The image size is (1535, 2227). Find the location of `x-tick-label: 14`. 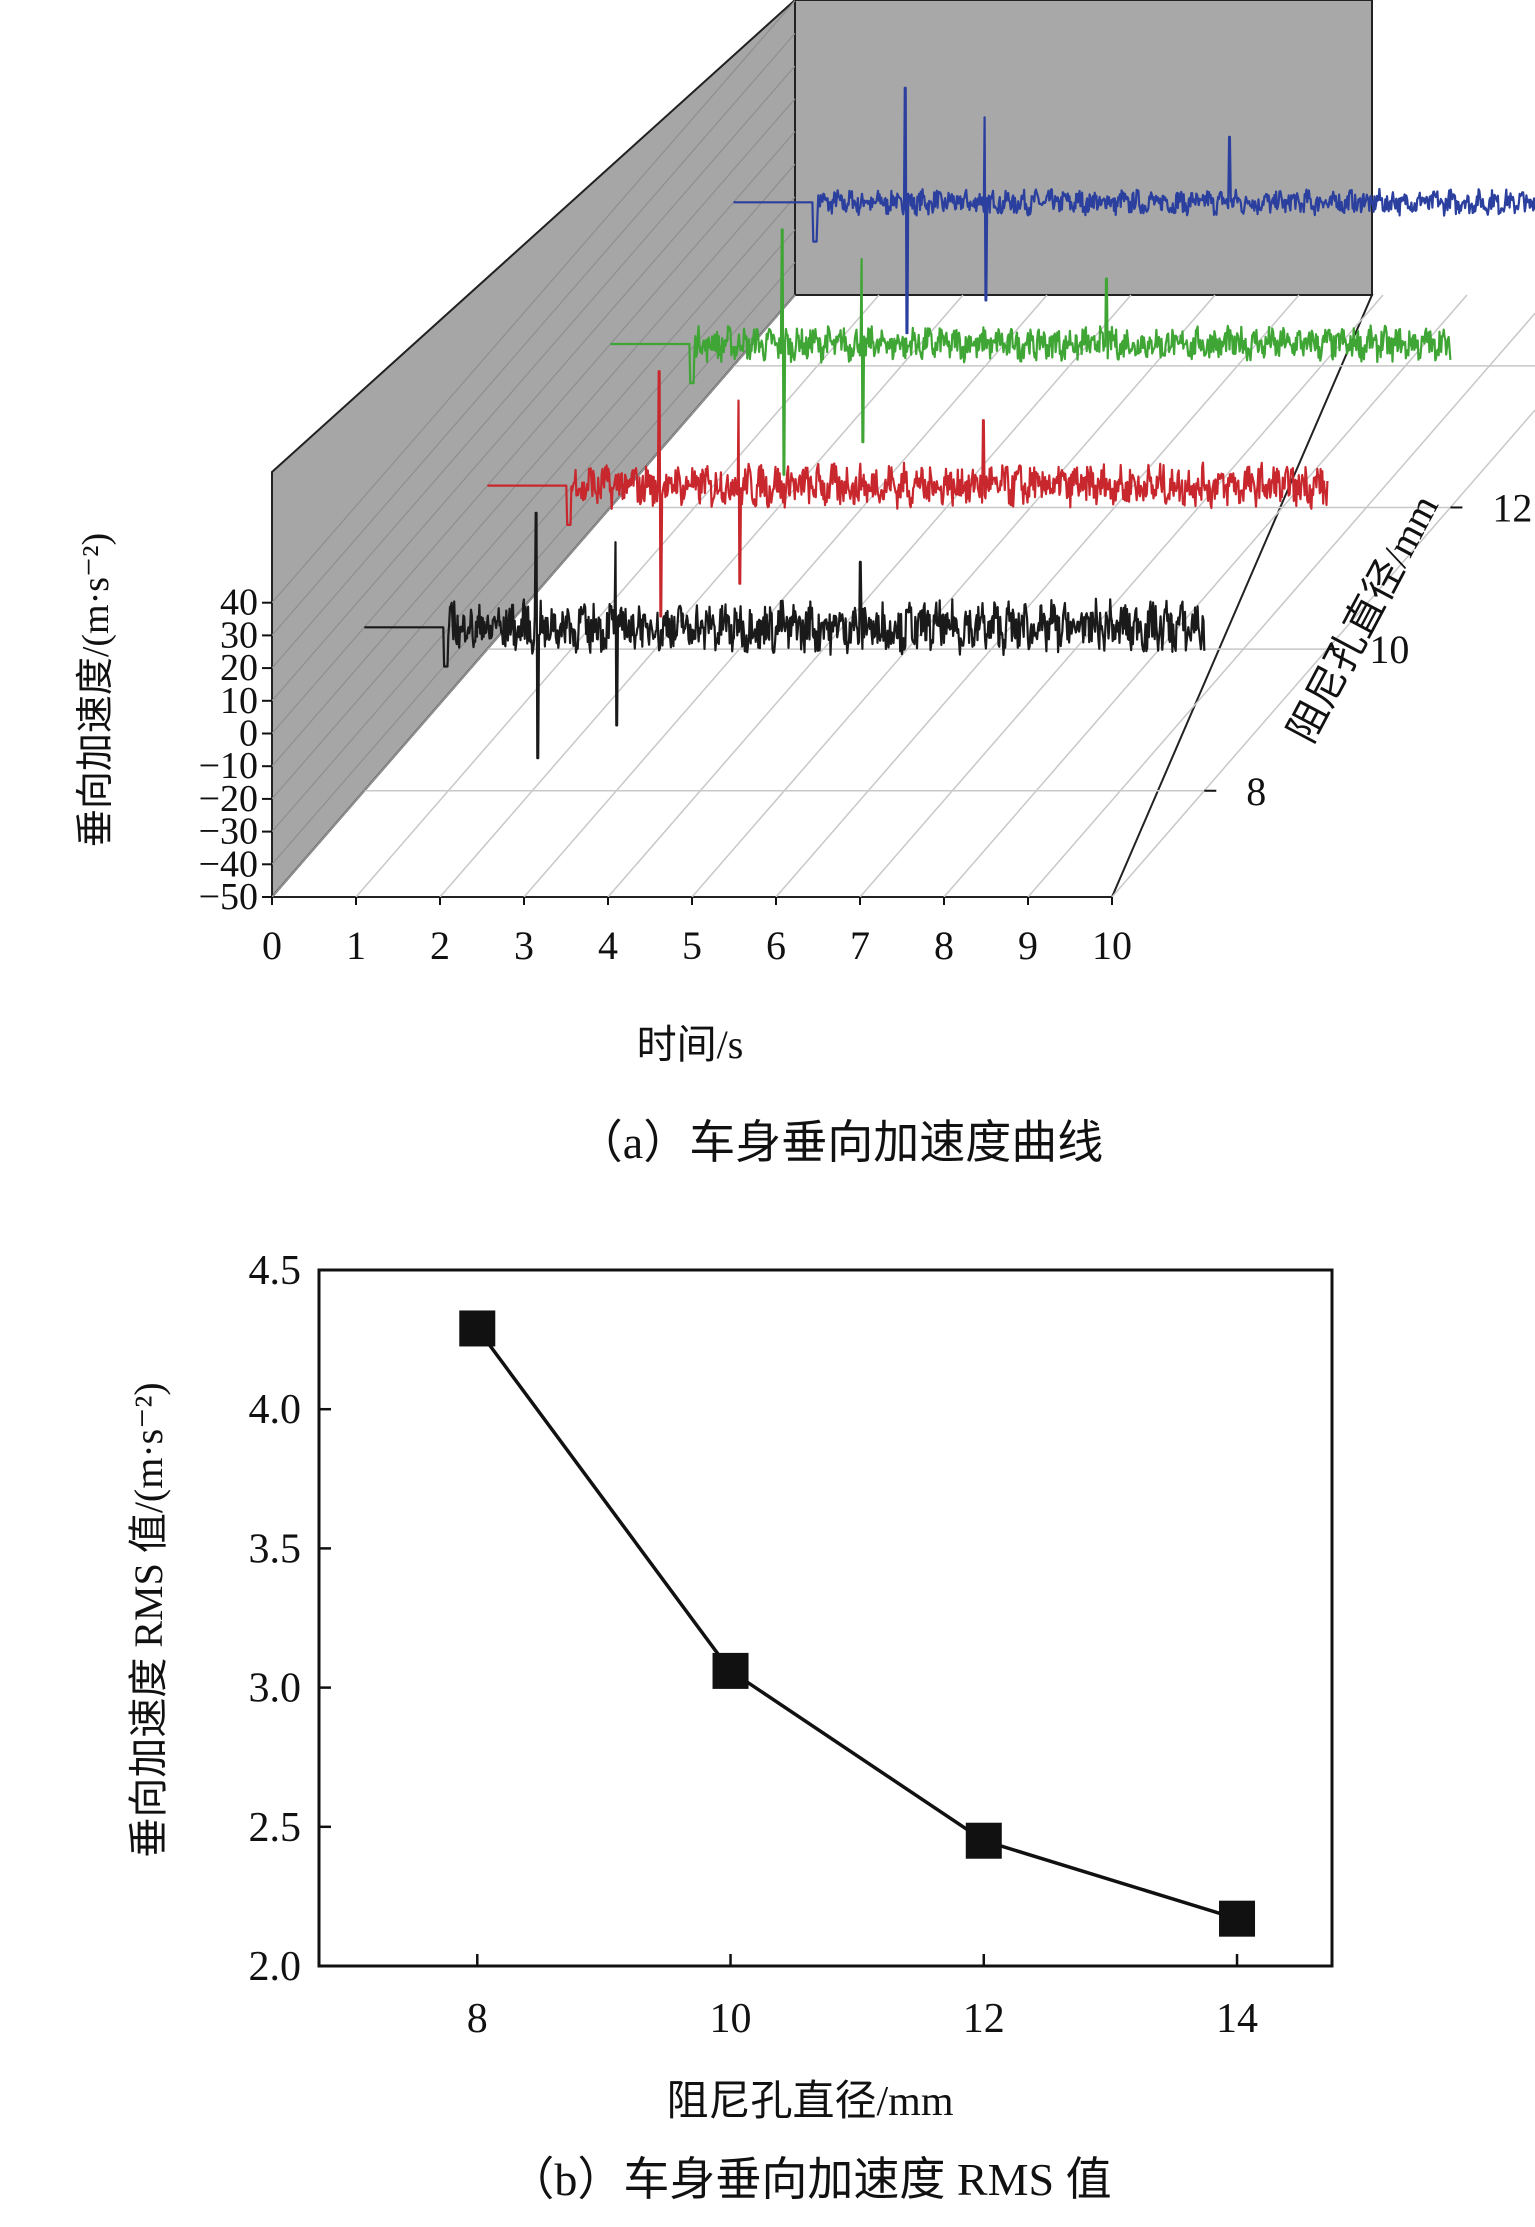

x-tick-label: 14 is located at coordinates (1237, 2019).